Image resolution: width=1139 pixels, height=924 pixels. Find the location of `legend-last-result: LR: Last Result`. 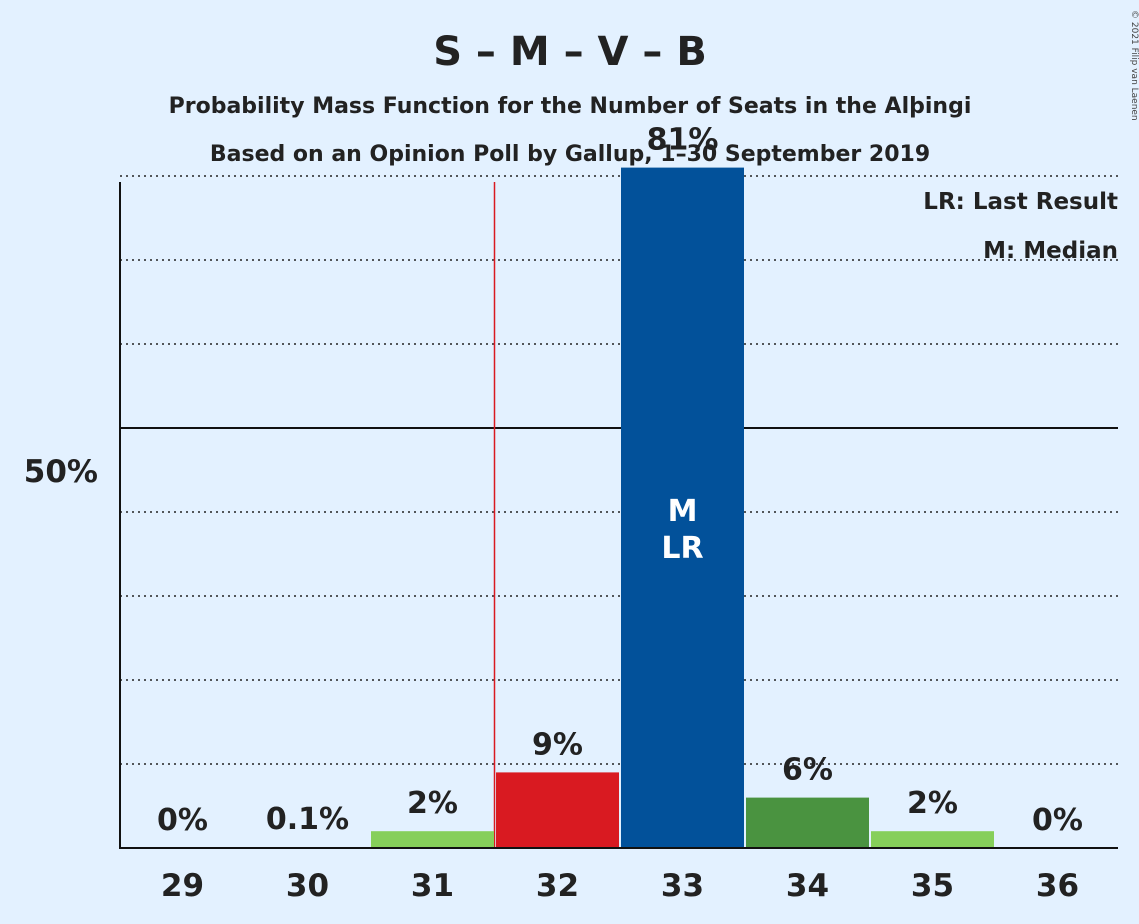

legend-last-result: LR: Last Result is located at coordinates (1020, 202).